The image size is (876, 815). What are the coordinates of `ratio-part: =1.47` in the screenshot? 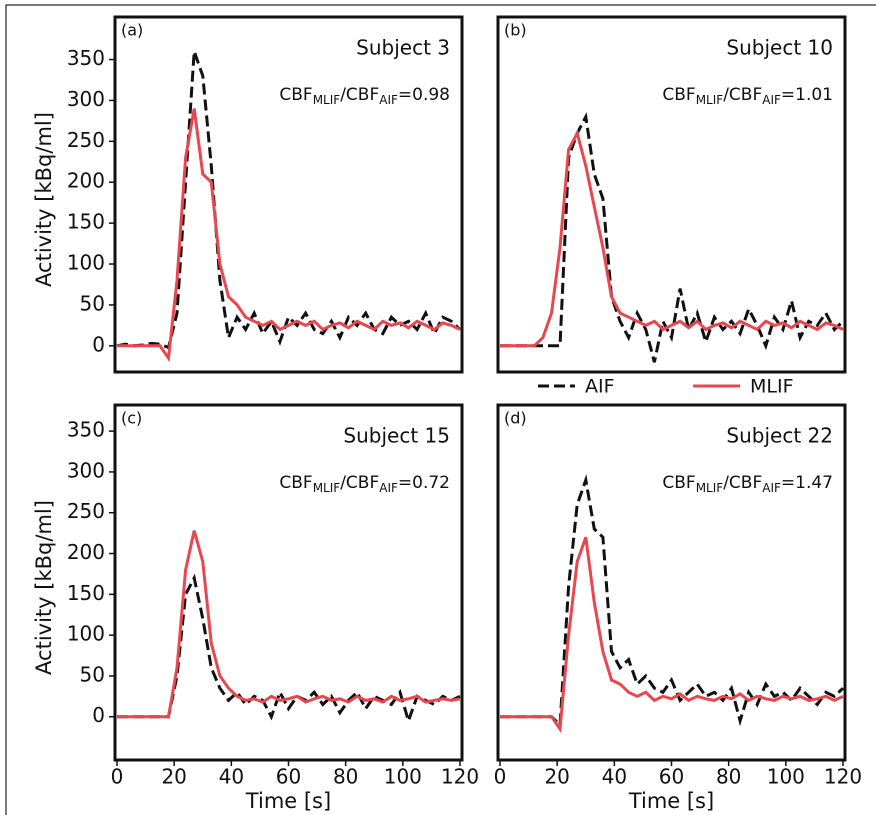 It's located at (807, 483).